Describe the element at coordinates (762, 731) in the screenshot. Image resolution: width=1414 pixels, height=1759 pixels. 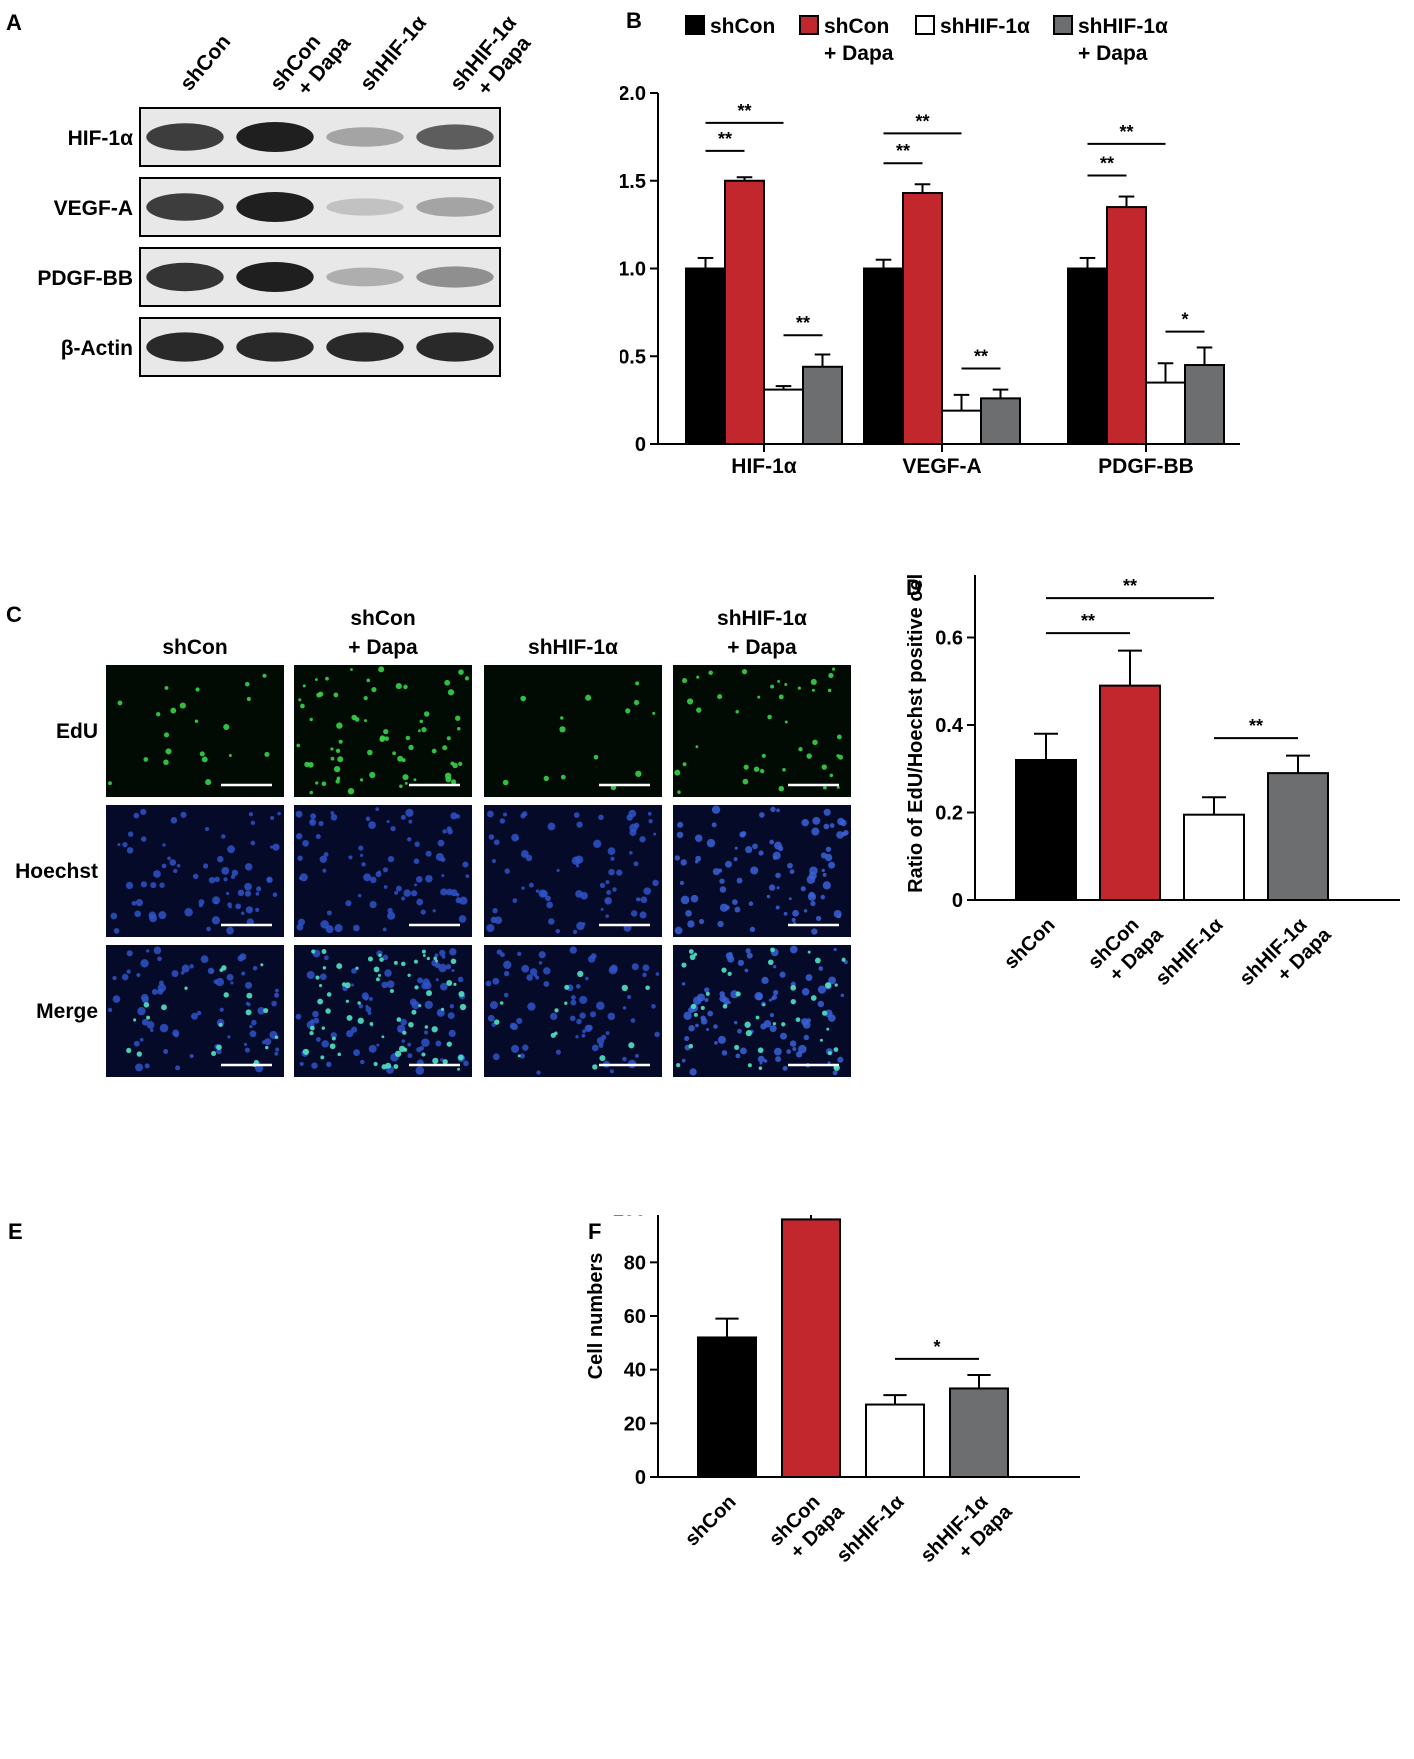
I see `micrograph` at that location.